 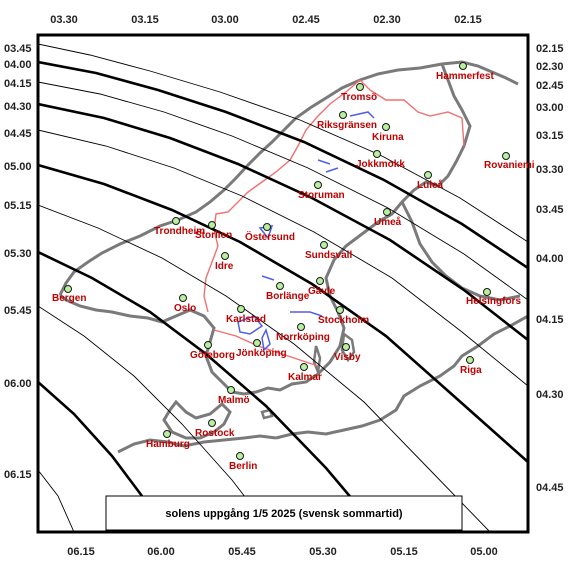 What do you see at coordinates (387, 20) in the screenshot?
I see `top-tick: 02.30` at bounding box center [387, 20].